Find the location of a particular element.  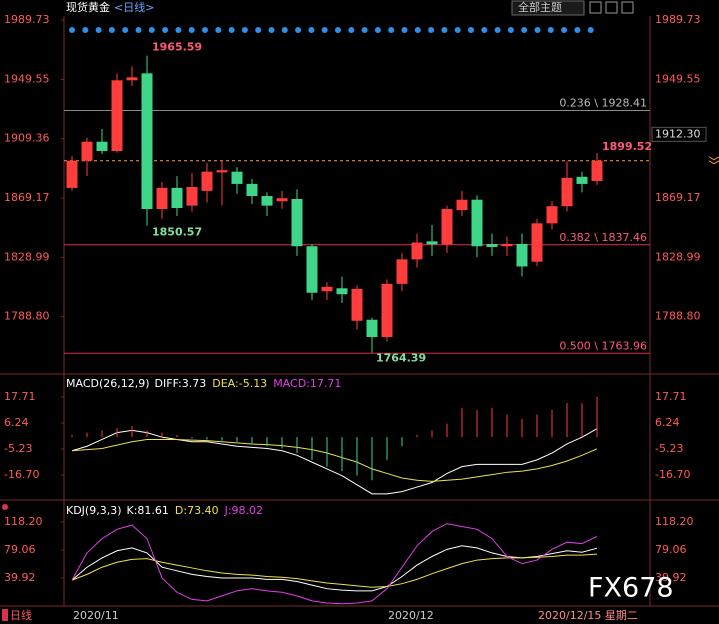

period: <日线> is located at coordinates (134, 7).